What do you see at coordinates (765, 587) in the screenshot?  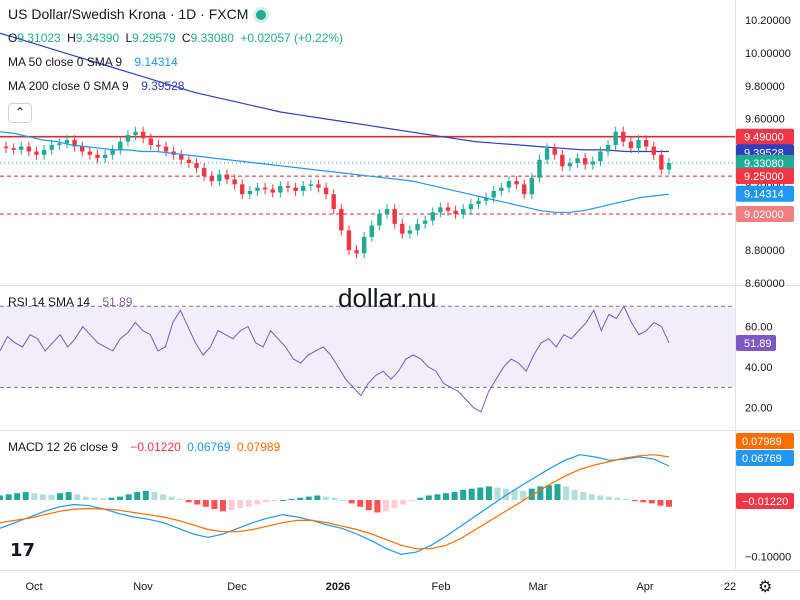 I see `gear-icon: ⚙` at bounding box center [765, 587].